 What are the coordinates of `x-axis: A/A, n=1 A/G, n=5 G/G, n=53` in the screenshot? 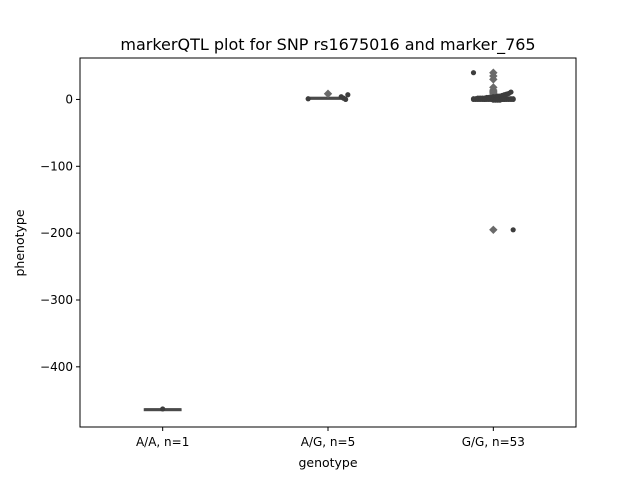 It's located at (330, 438).